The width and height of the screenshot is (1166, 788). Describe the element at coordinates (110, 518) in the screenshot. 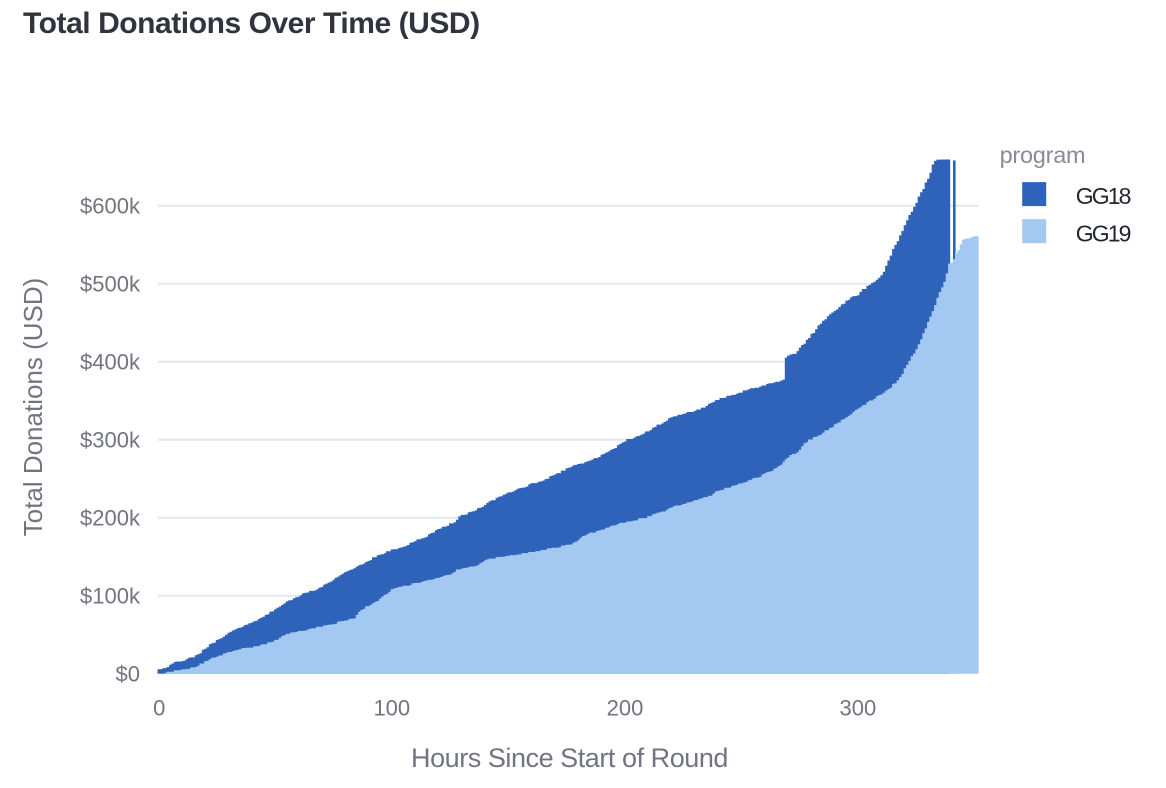

I see `svg-text: $200k` at that location.